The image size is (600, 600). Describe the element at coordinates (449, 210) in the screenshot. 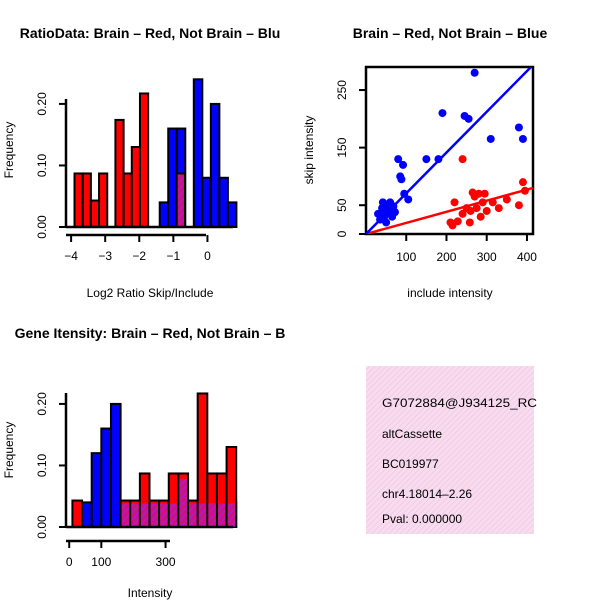

I see `scatter-fit-brain` at that location.